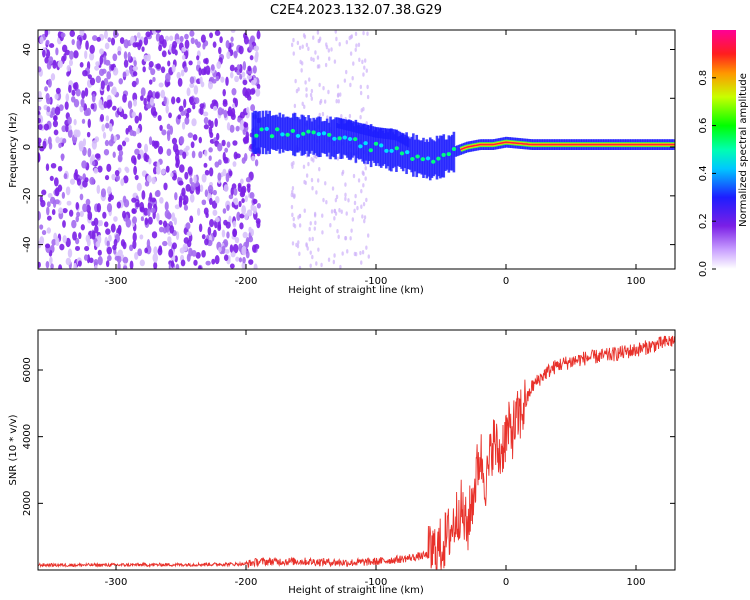 The image size is (750, 600). I want to click on snr-y-tick-label: 4000, so click(27, 436).